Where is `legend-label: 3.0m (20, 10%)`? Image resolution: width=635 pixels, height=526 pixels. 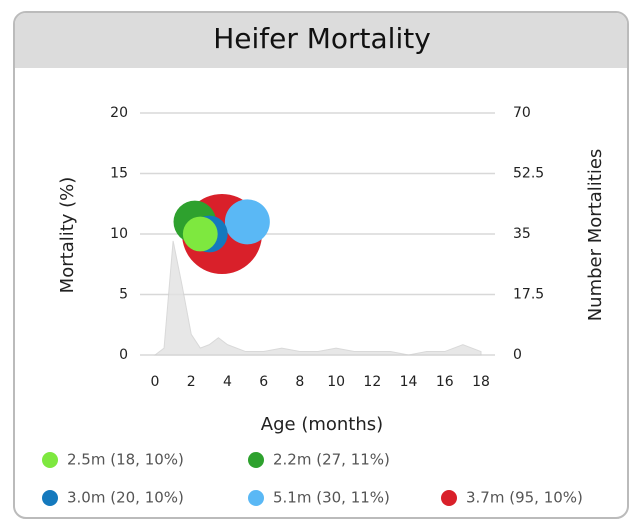
legend-label: 3.0m (20, 10%) is located at coordinates (125, 498).